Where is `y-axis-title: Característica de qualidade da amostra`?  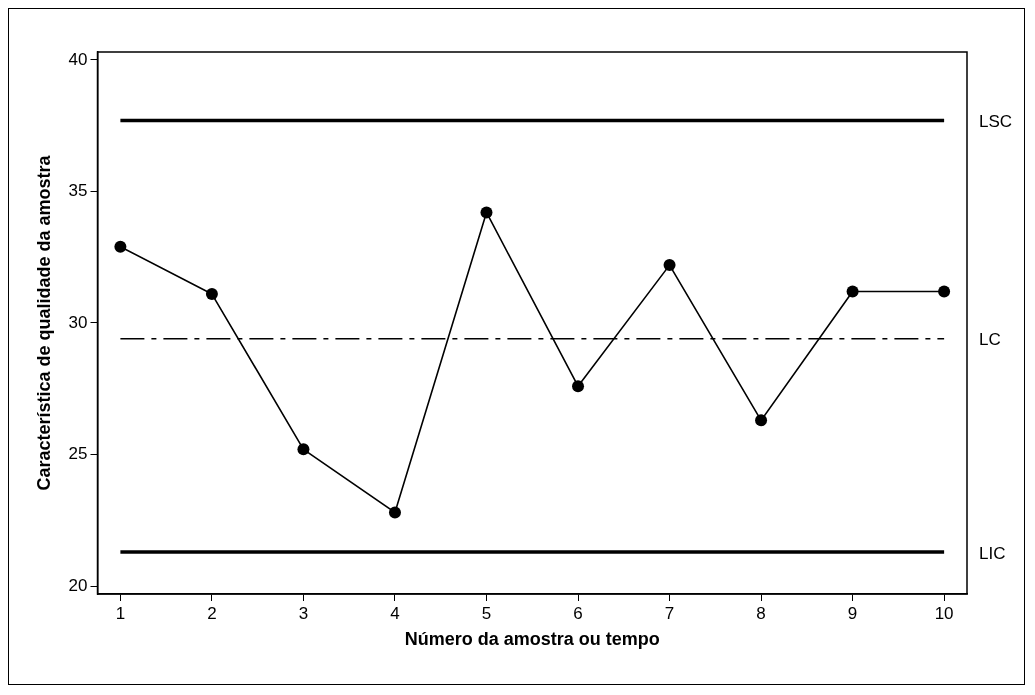
y-axis-title: Característica de qualidade da amostra is located at coordinates (43, 322).